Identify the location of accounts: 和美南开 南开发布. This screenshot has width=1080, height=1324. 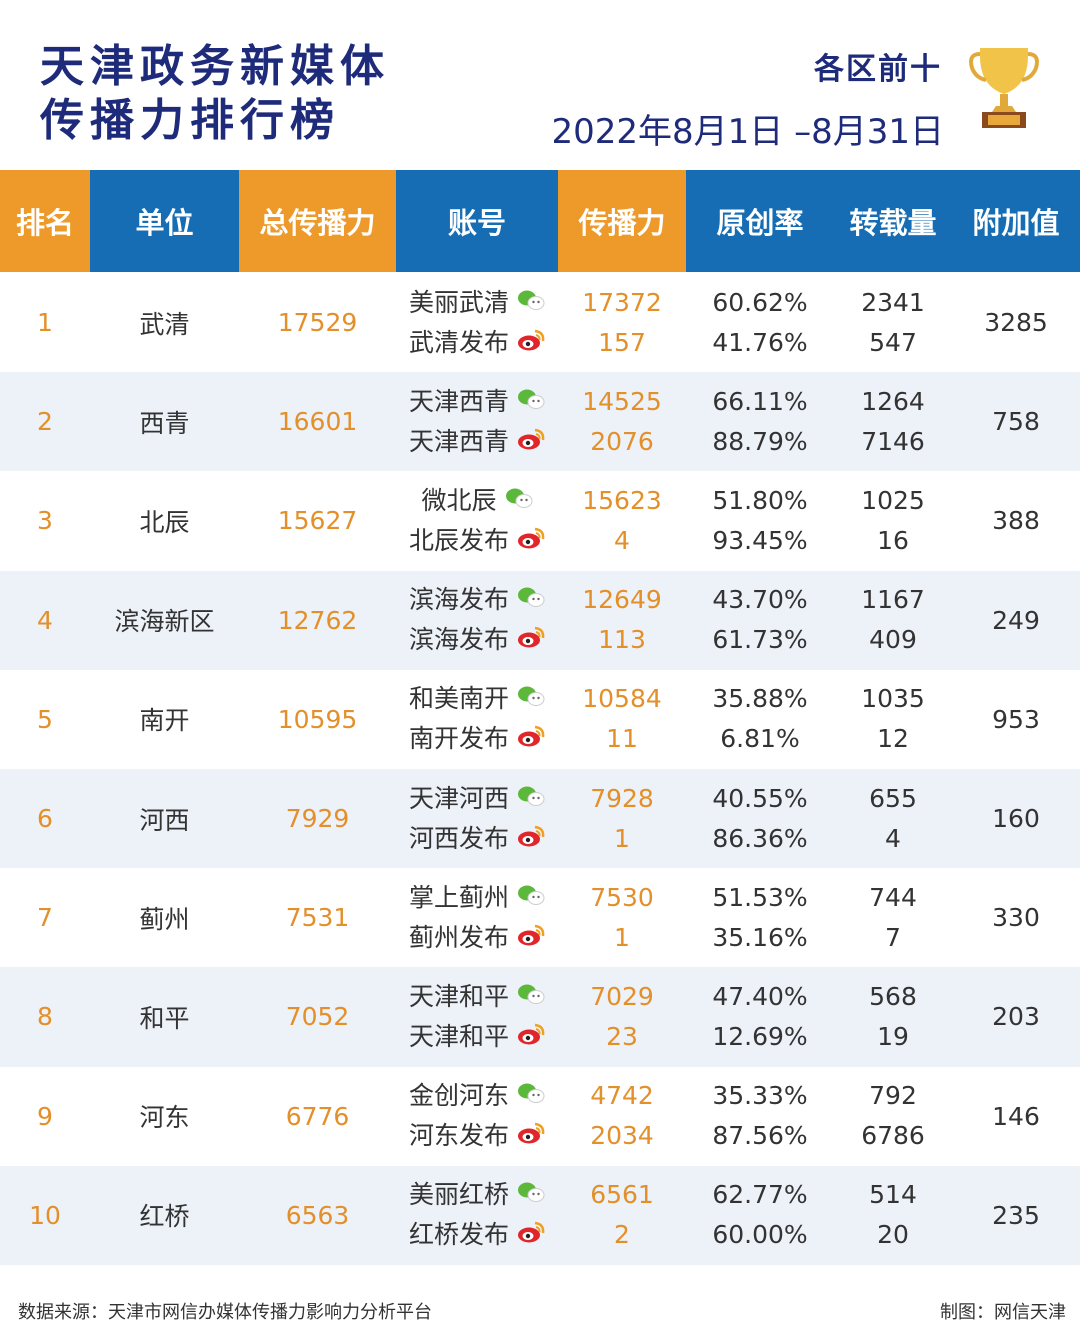
(477, 719).